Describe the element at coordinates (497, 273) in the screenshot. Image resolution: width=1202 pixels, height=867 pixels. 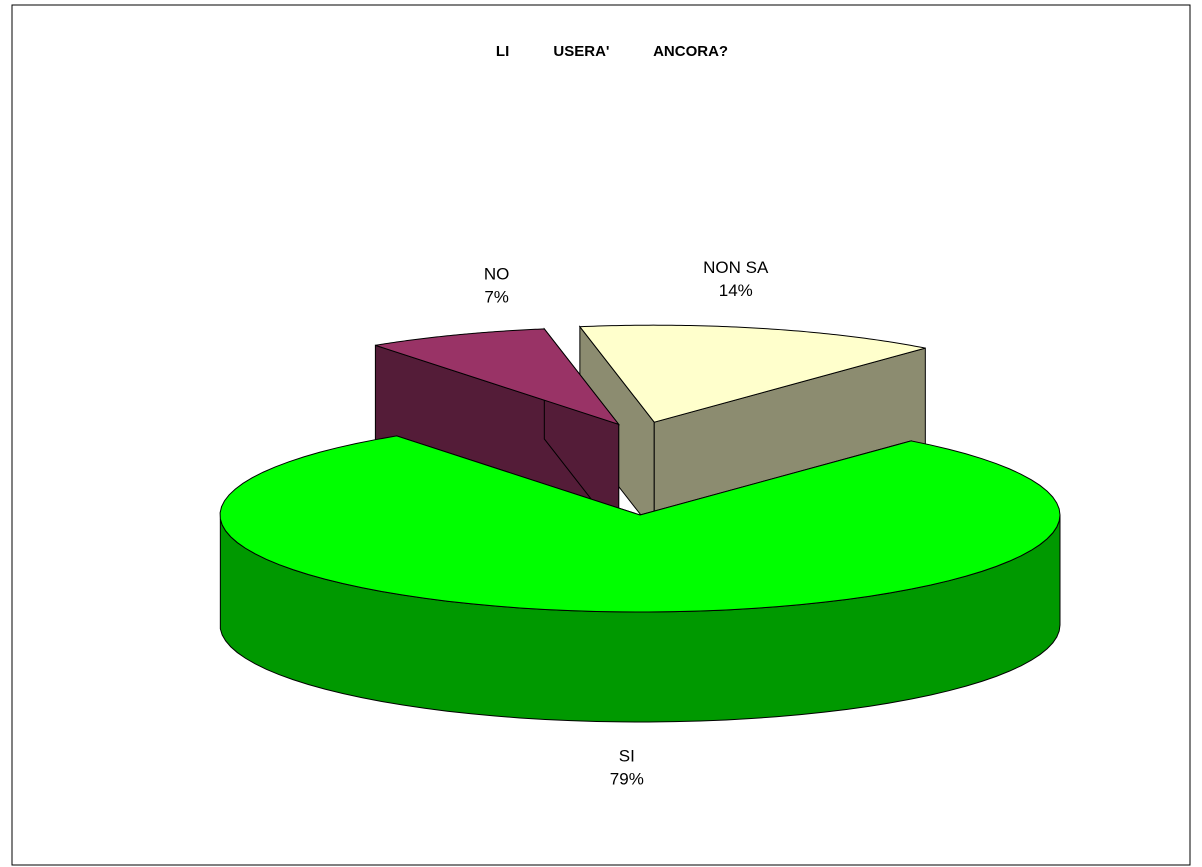
I see `data-label-category: NO` at that location.